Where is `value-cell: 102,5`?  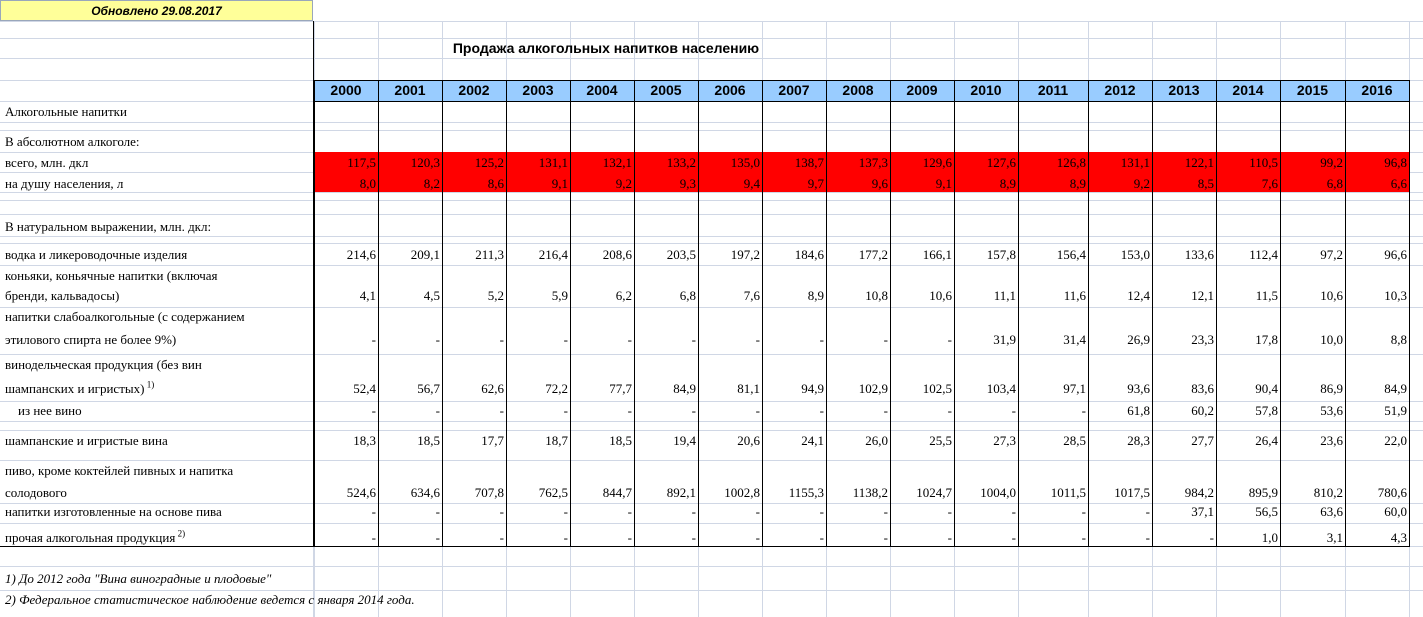
value-cell: 102,5 is located at coordinates (937, 388).